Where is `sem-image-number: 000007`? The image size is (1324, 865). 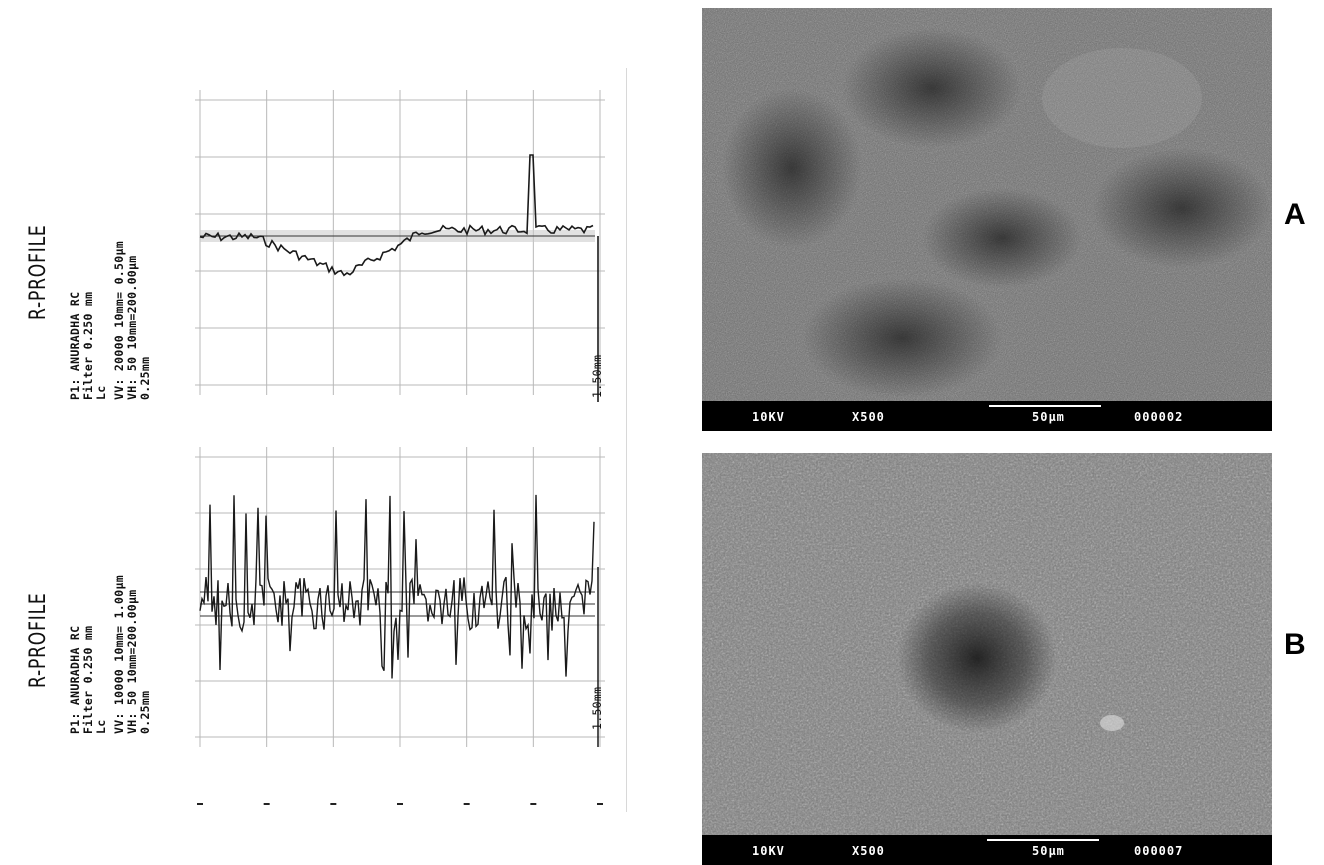 sem-image-number: 000007 is located at coordinates (1159, 851).